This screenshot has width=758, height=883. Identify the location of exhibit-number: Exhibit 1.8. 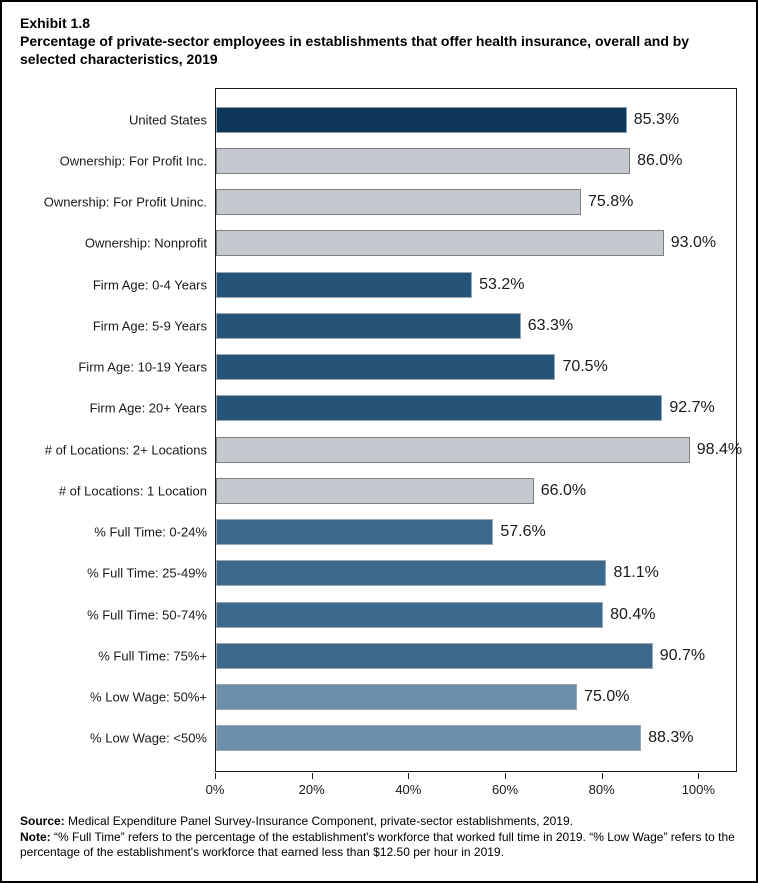
(55, 23).